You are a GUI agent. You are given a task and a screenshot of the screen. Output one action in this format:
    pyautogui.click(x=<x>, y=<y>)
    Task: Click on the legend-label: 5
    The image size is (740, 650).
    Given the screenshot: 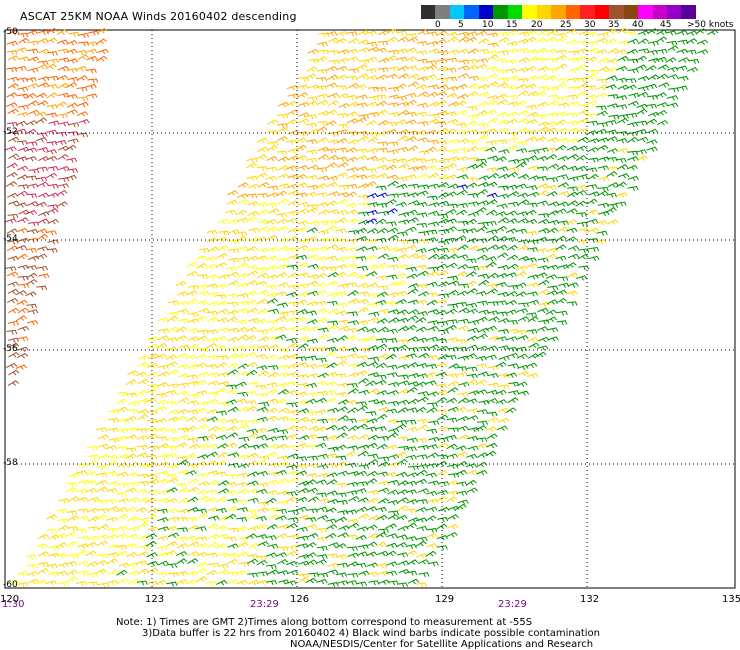 What is the action you would take?
    pyautogui.click(x=461, y=25)
    